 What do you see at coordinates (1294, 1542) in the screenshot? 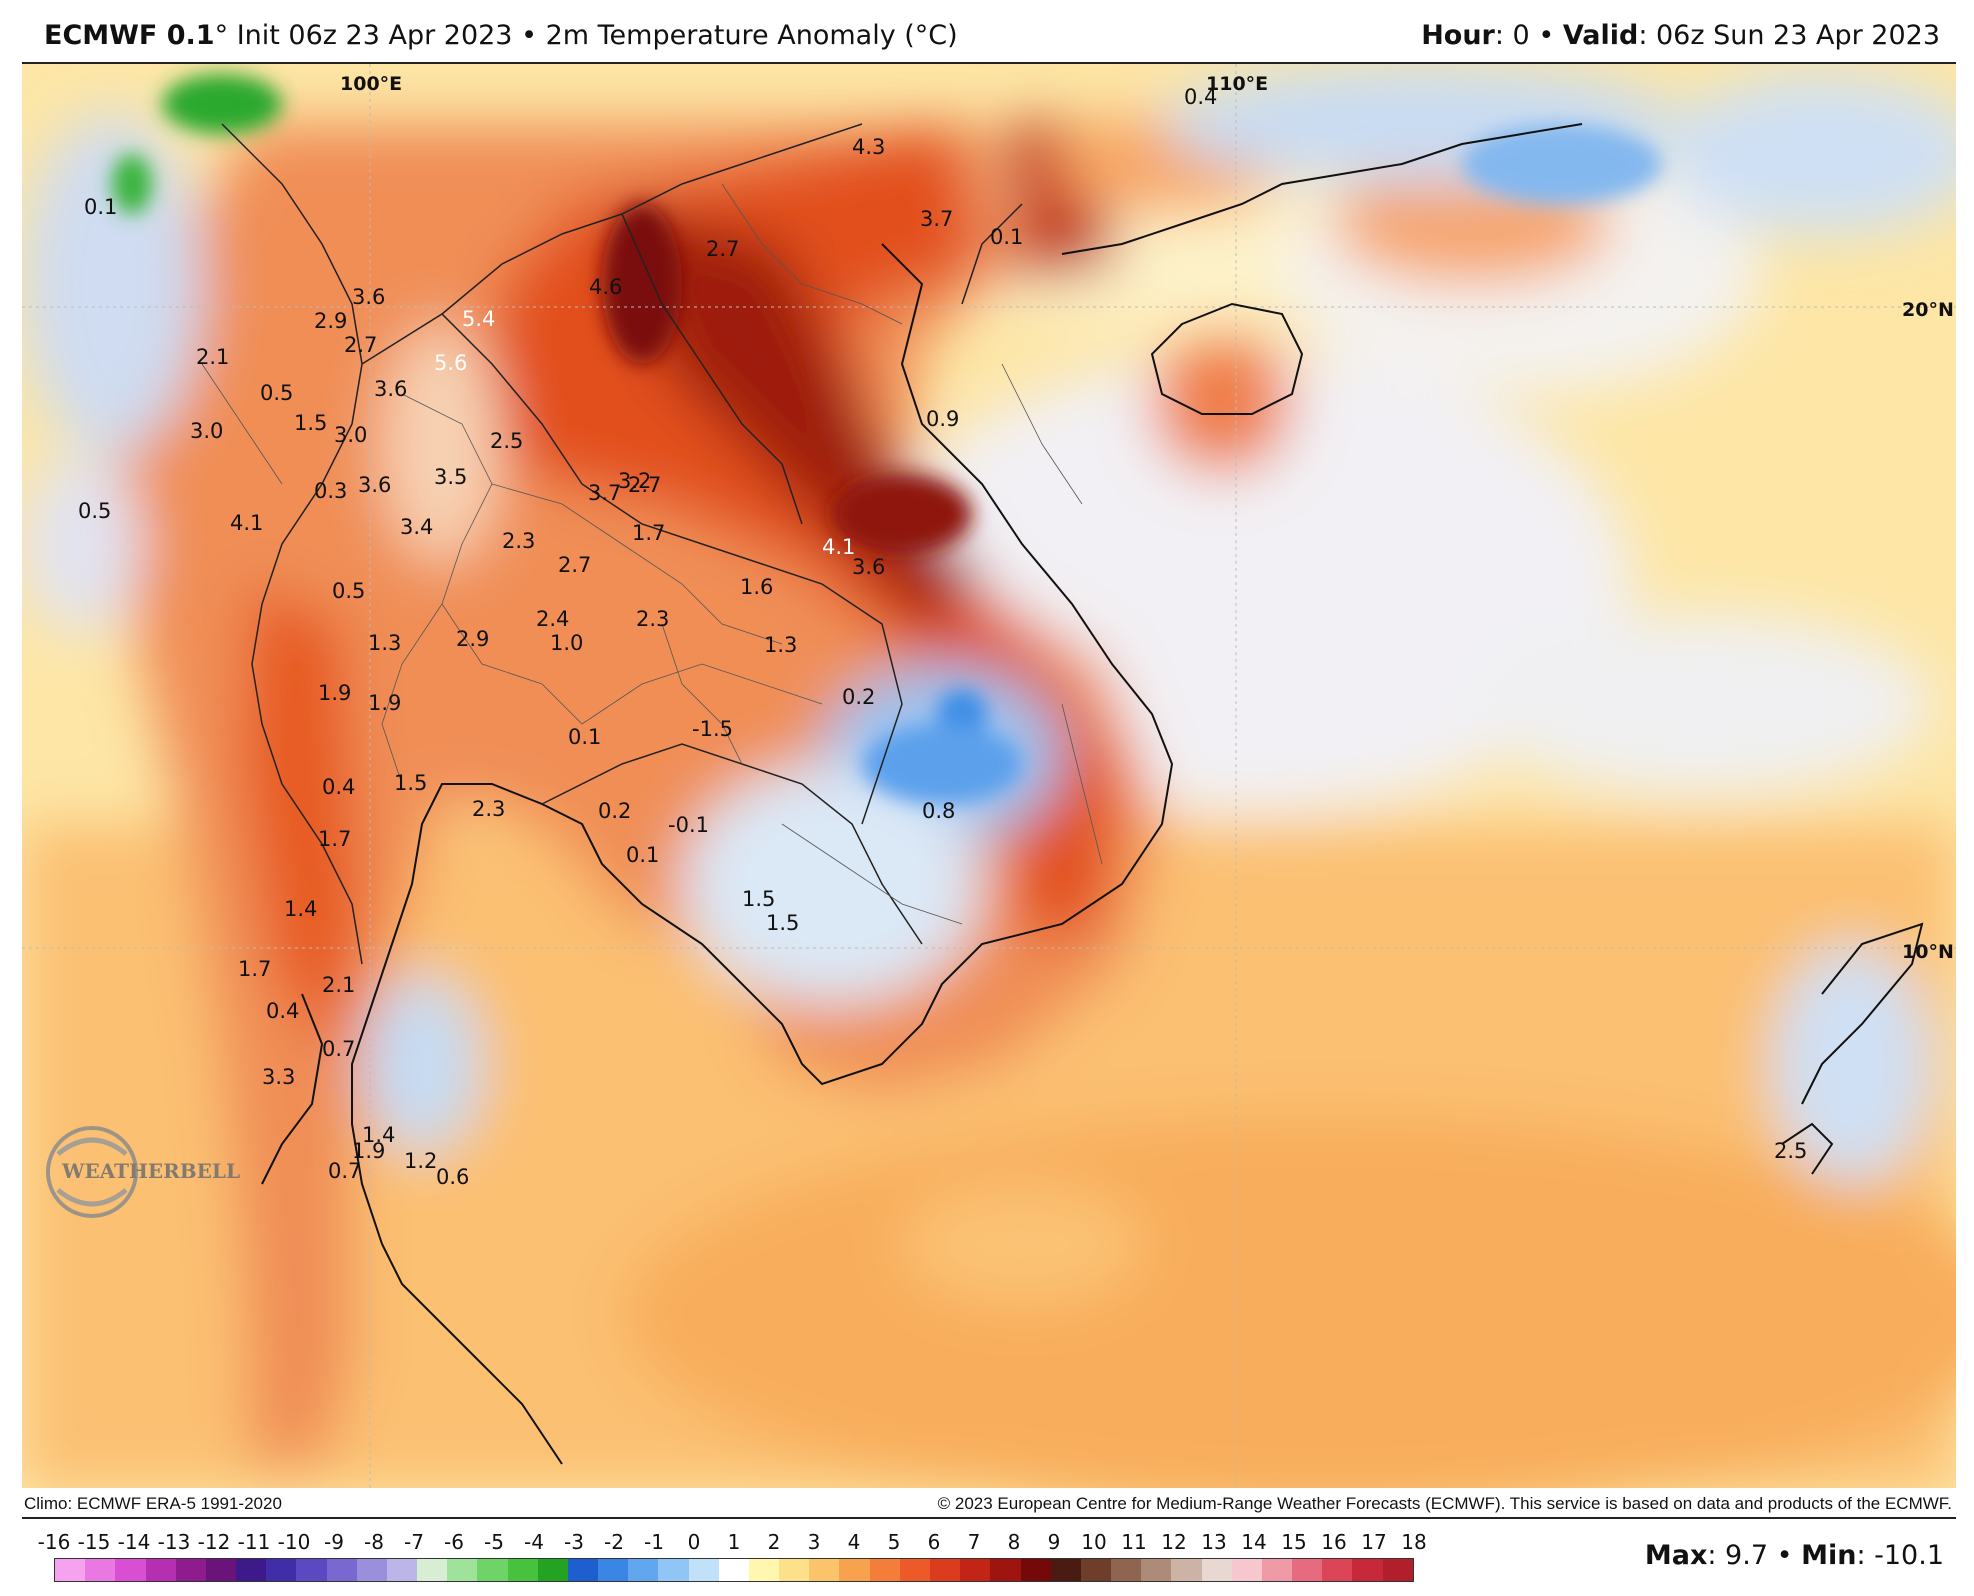
I see `colorbar-tick-label: 15` at bounding box center [1294, 1542].